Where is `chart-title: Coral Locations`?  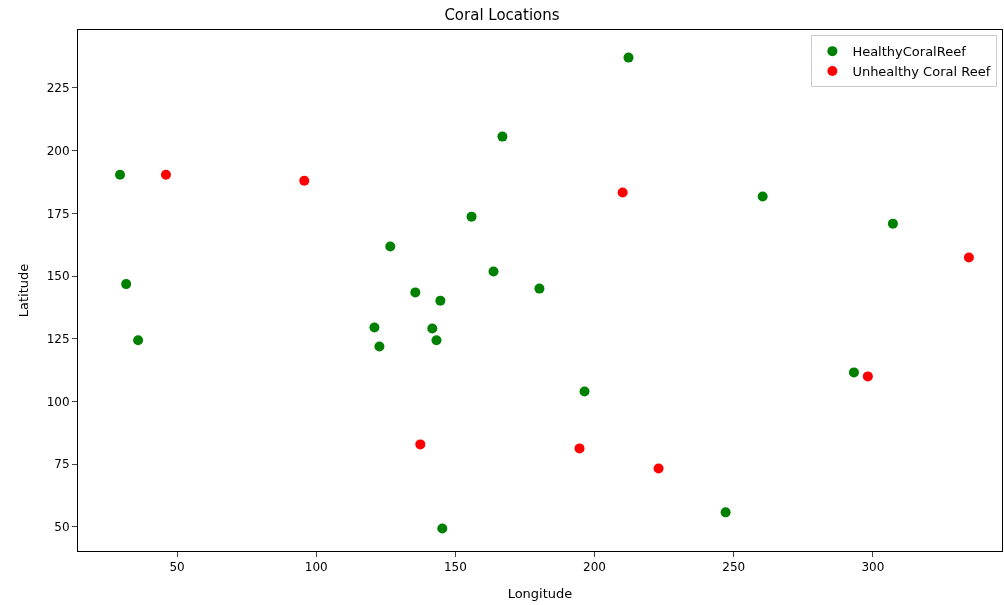
chart-title: Coral Locations is located at coordinates (502, 14).